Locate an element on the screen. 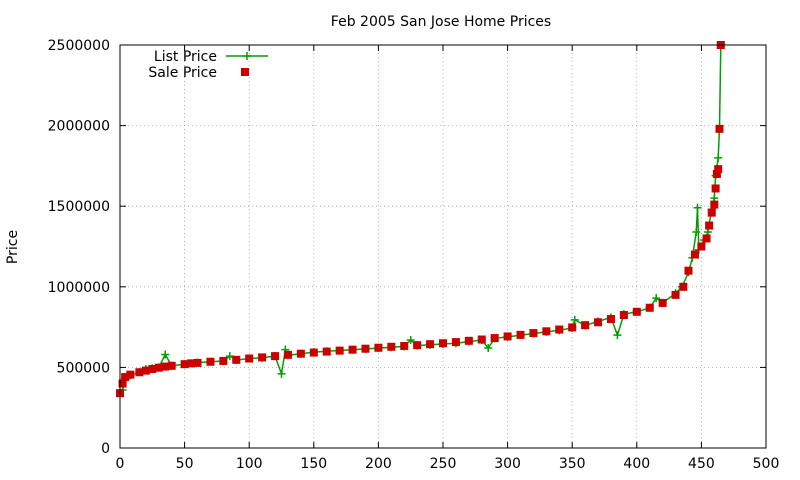 The width and height of the screenshot is (800, 480). legend-marker-list-price is located at coordinates (247, 56).